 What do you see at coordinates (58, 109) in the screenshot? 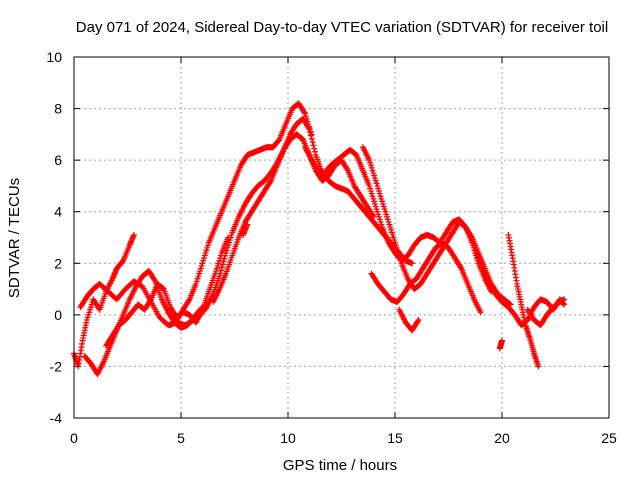
I see `y-tick-label: 8` at bounding box center [58, 109].